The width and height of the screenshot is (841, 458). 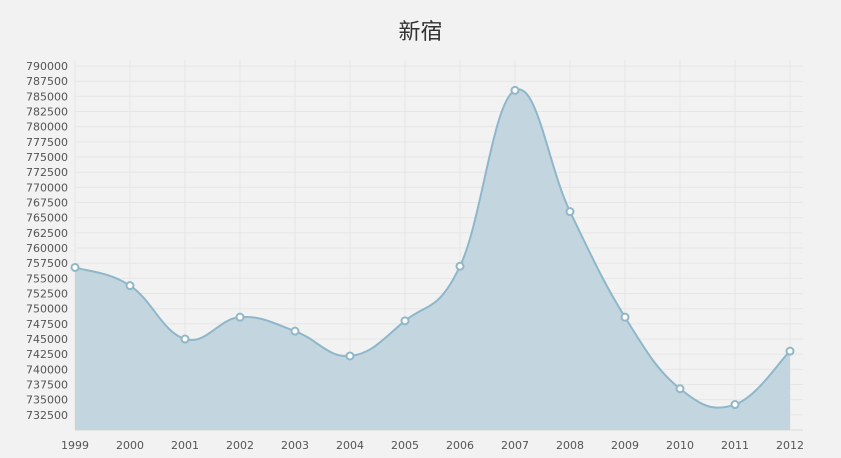 What do you see at coordinates (405, 445) in the screenshot?
I see `x-tick-label: 2005` at bounding box center [405, 445].